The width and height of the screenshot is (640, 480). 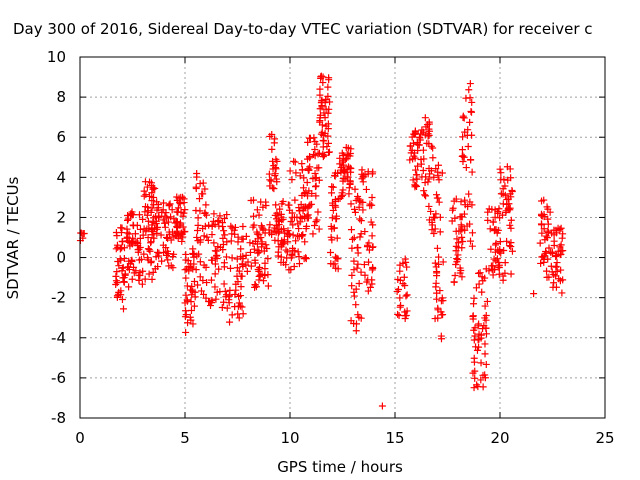 What do you see at coordinates (344, 438) in the screenshot?
I see `x-axis-tick-labels: 0 5 10 15 20 25` at bounding box center [344, 438].